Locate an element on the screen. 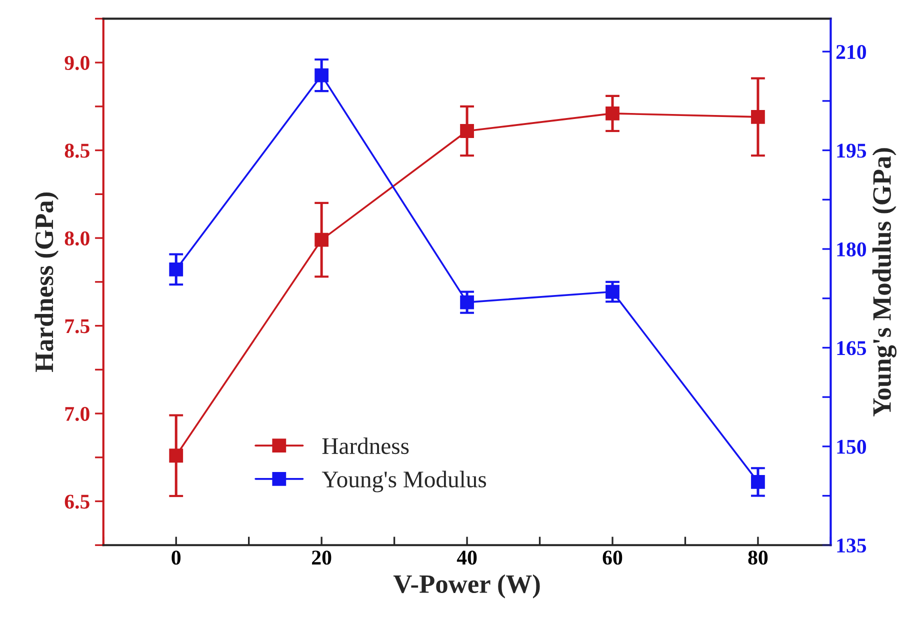  y-tick-label: 8.0 is located at coordinates (77, 238).